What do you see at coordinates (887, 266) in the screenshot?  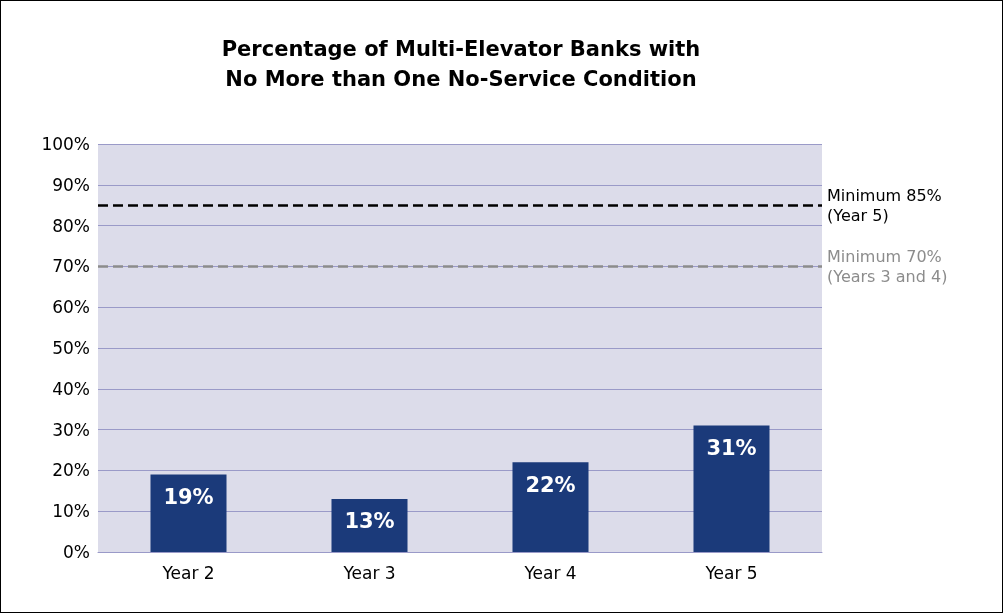 I see `ref-line-label: Minimum 70% (Years 3 and 4)` at bounding box center [887, 266].